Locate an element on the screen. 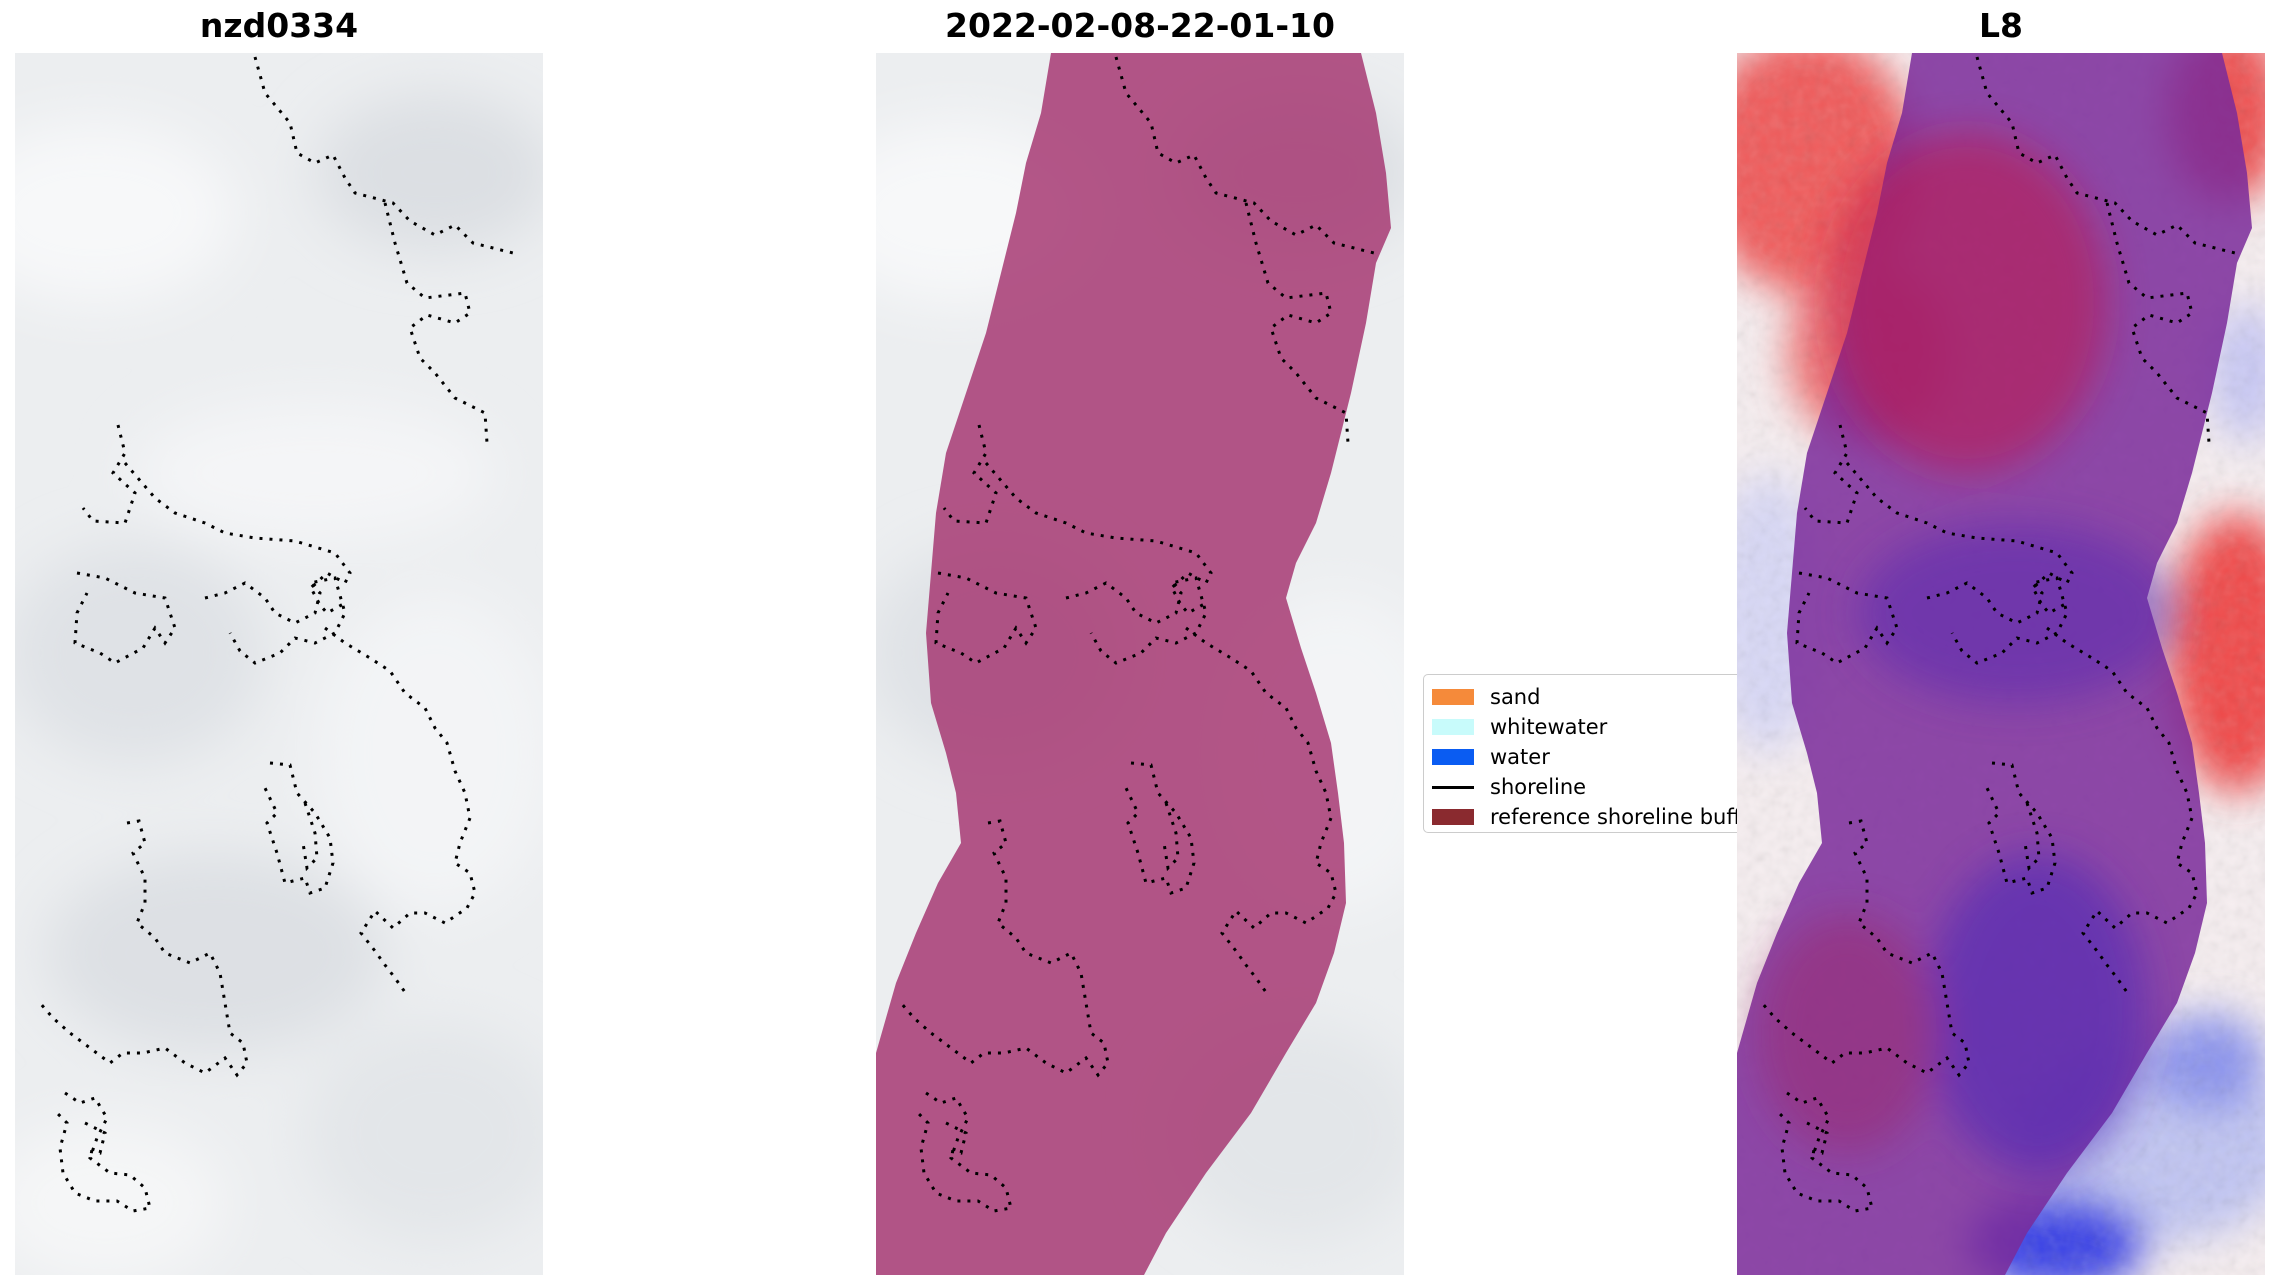 The image size is (2278, 1283). legend-item-water: water is located at coordinates (1491, 757).